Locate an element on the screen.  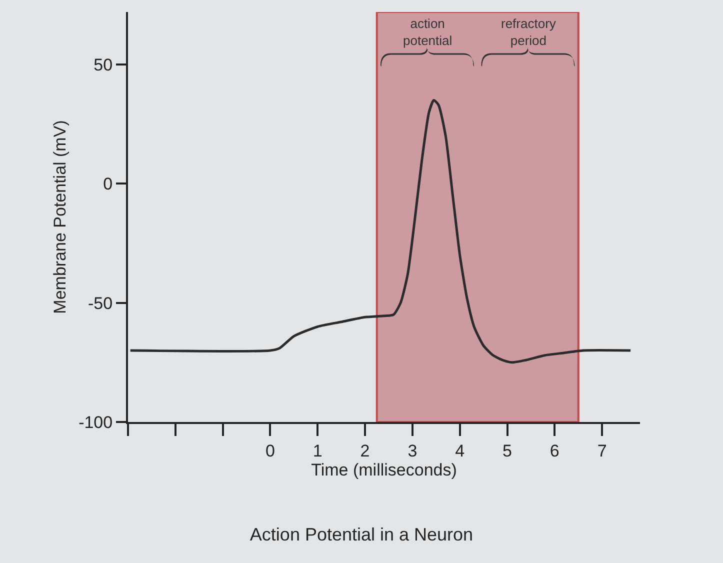
x-tick-label: 7 is located at coordinates (602, 450).